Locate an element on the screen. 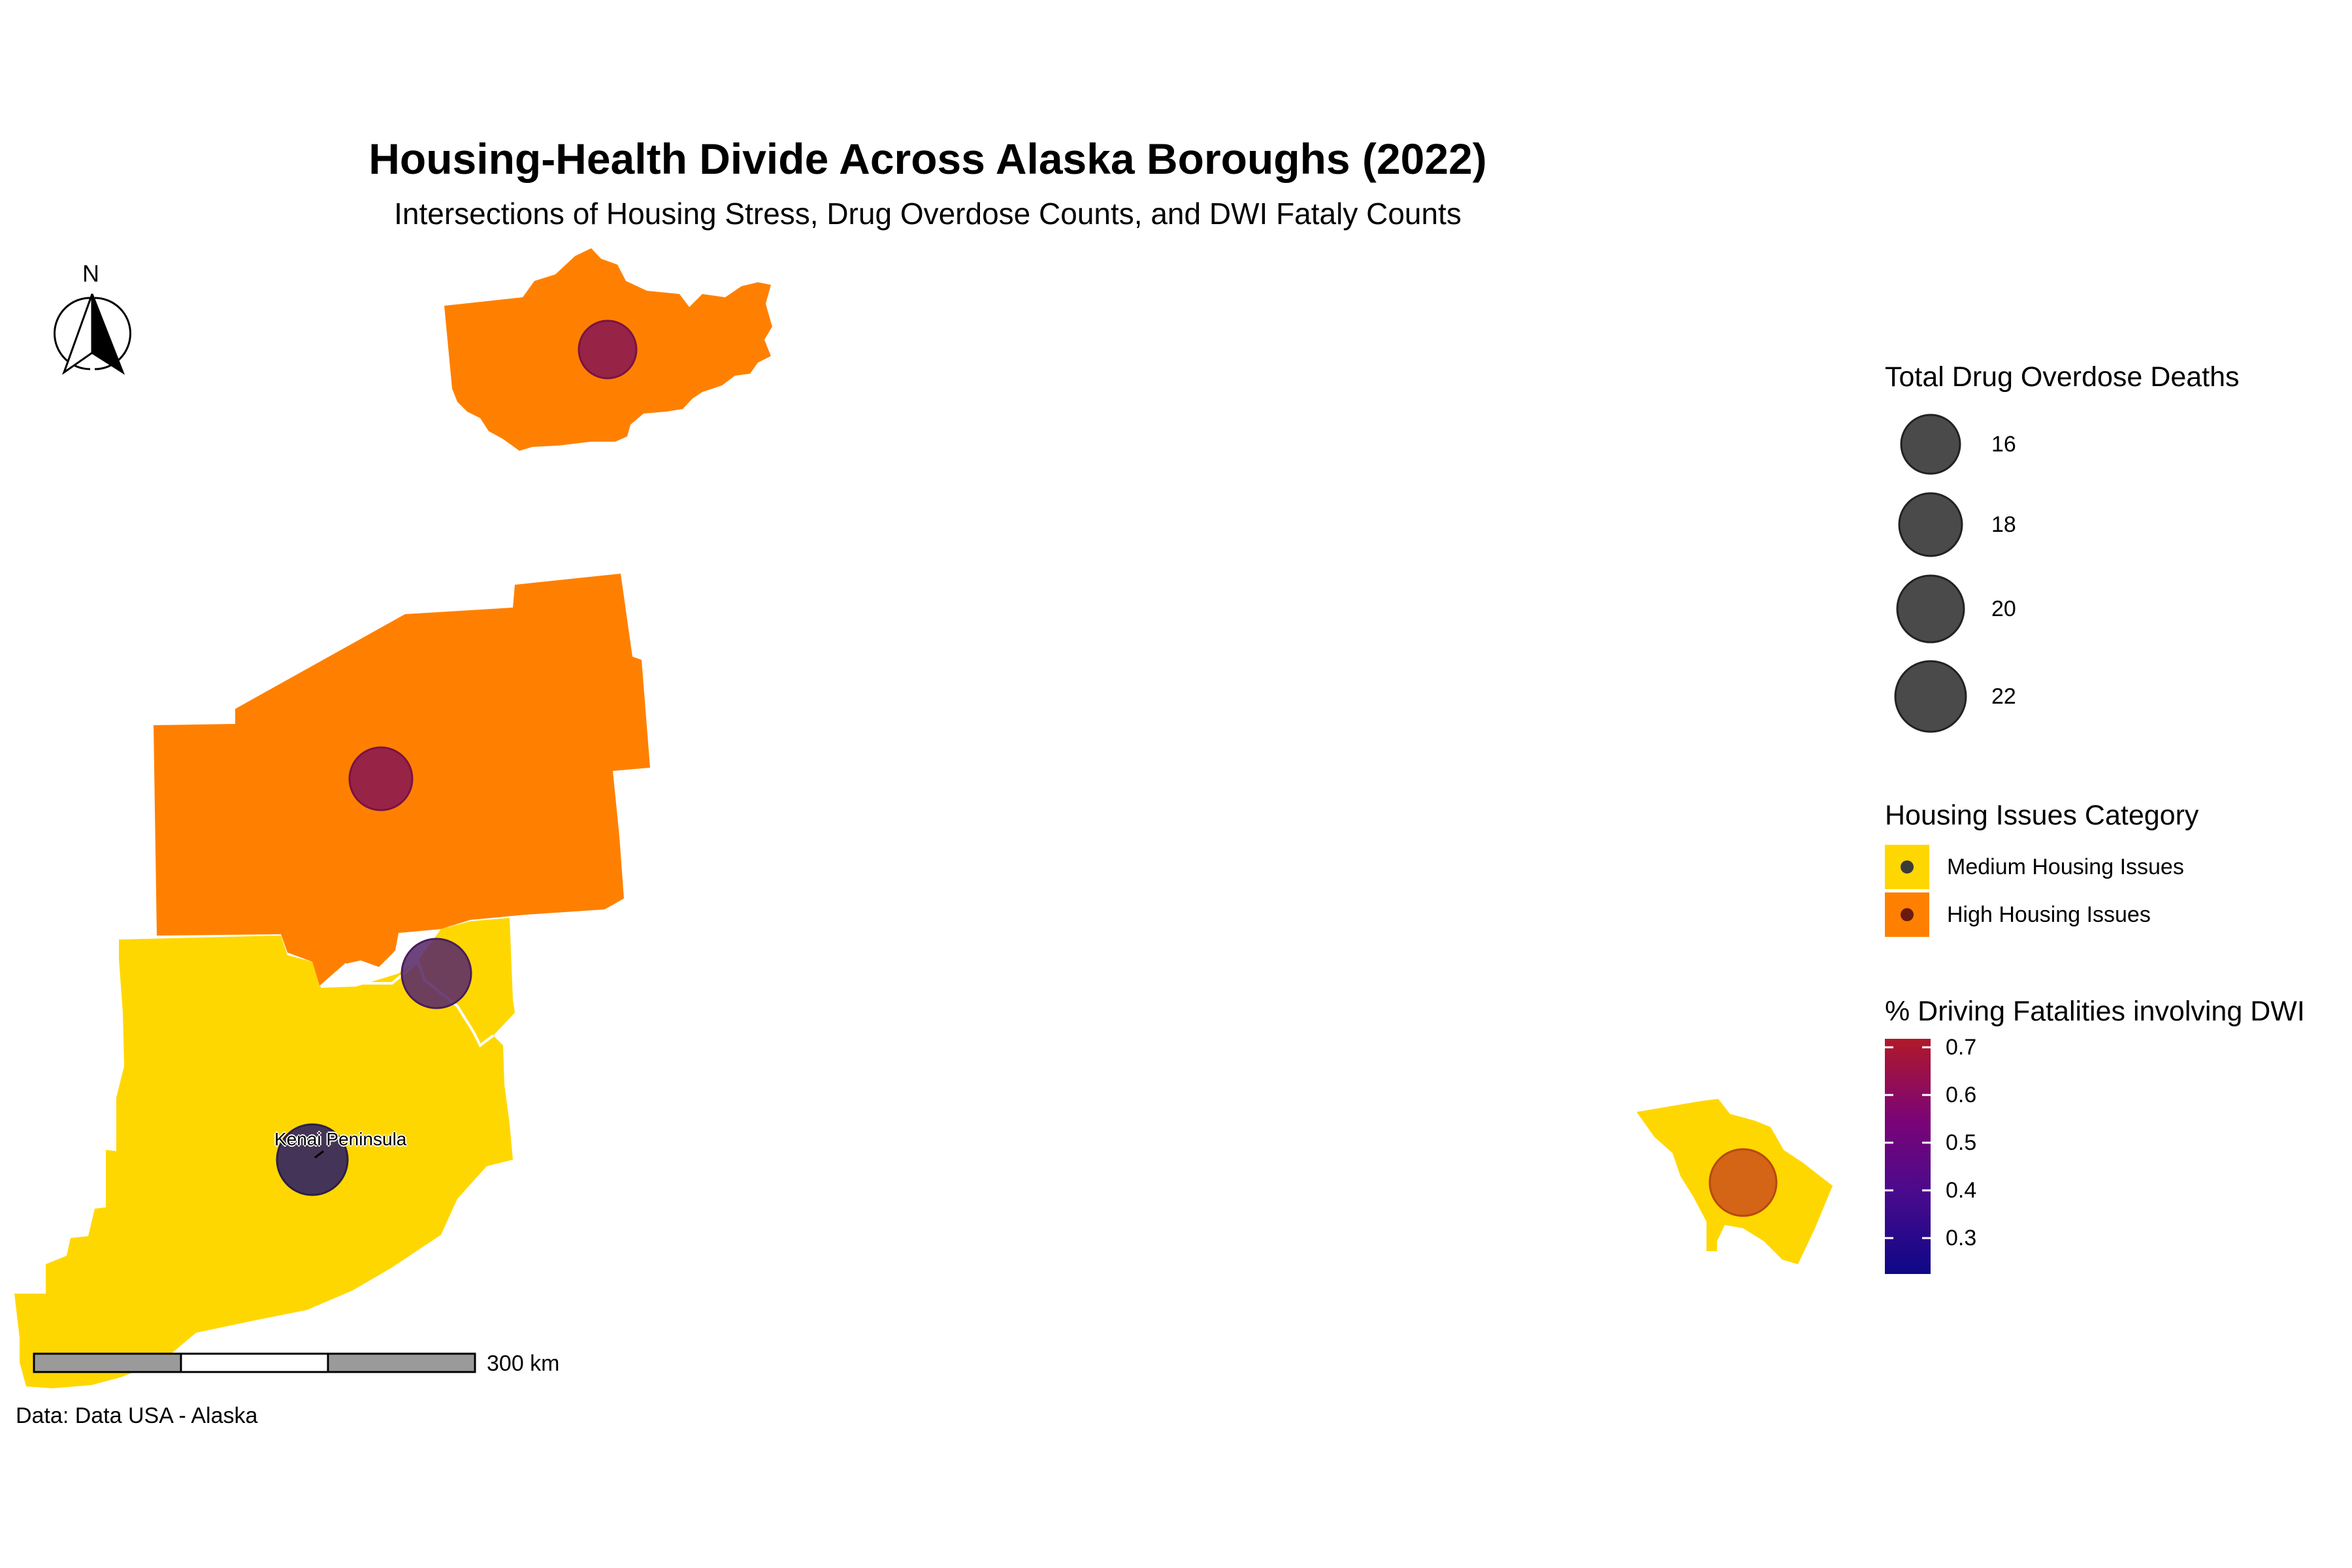 The image size is (2352, 1568). overdose-bubble-matsu is located at coordinates (436, 973).